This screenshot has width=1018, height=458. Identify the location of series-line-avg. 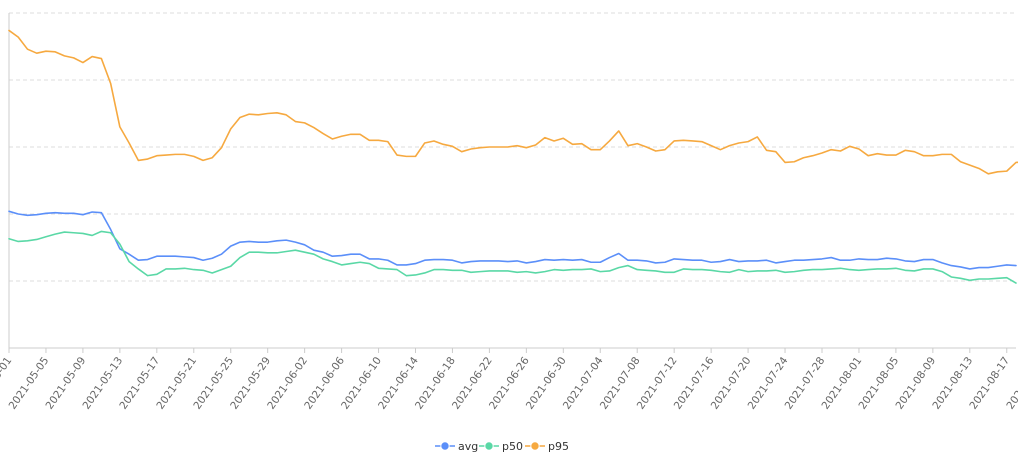
(512, 240).